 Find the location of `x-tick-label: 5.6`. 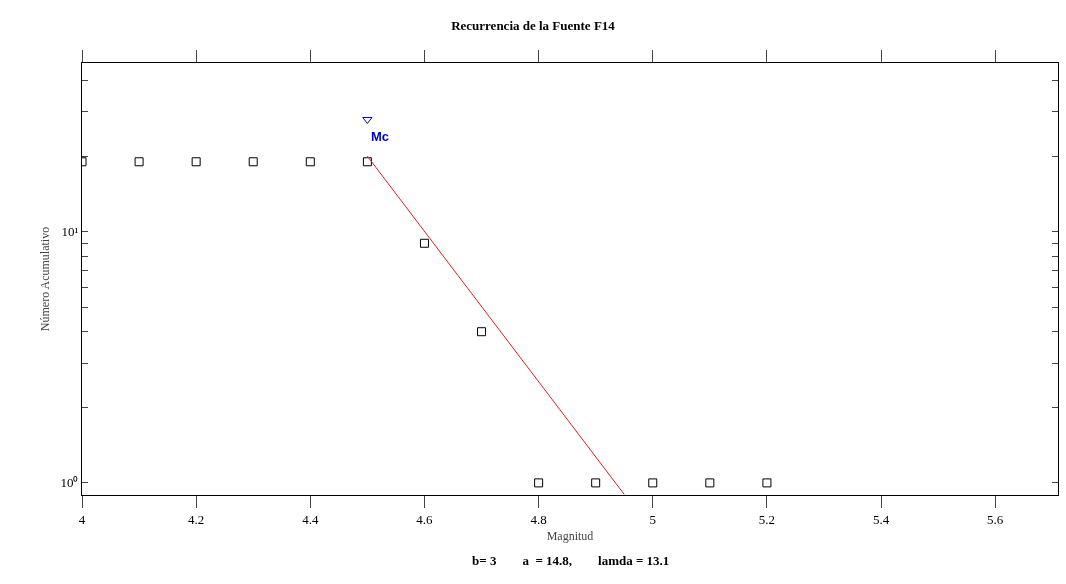

x-tick-label: 5.6 is located at coordinates (995, 519).